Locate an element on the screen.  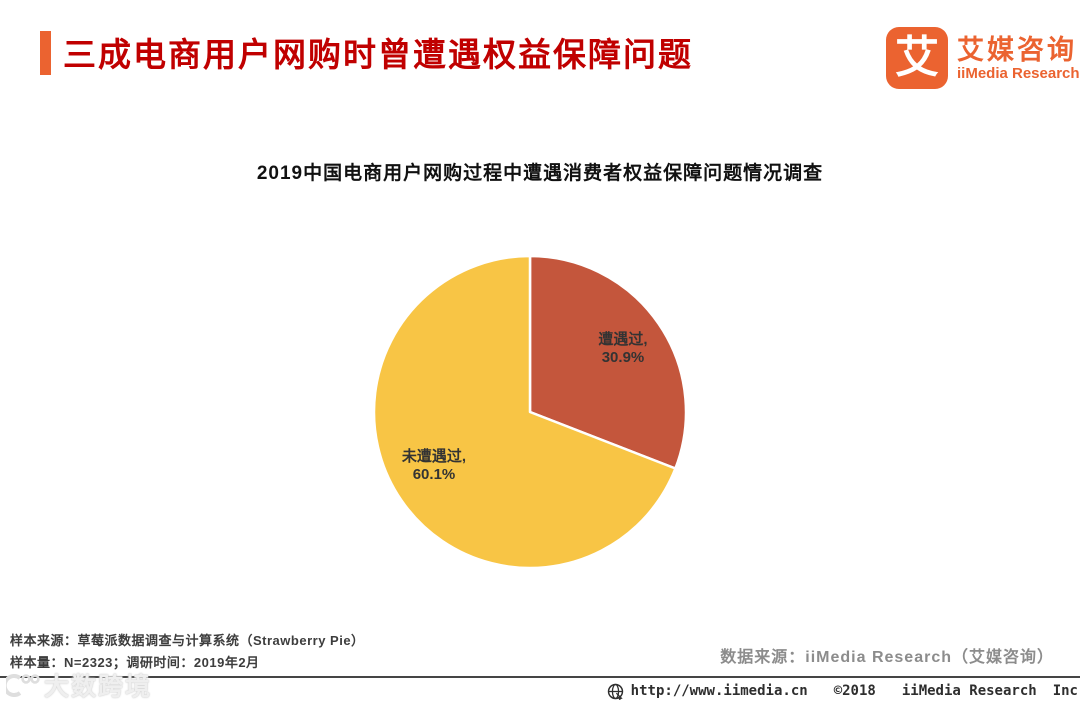
data-source-note: 数据来源：iiMedia Research（艾媒咨询） is located at coordinates (887, 657).